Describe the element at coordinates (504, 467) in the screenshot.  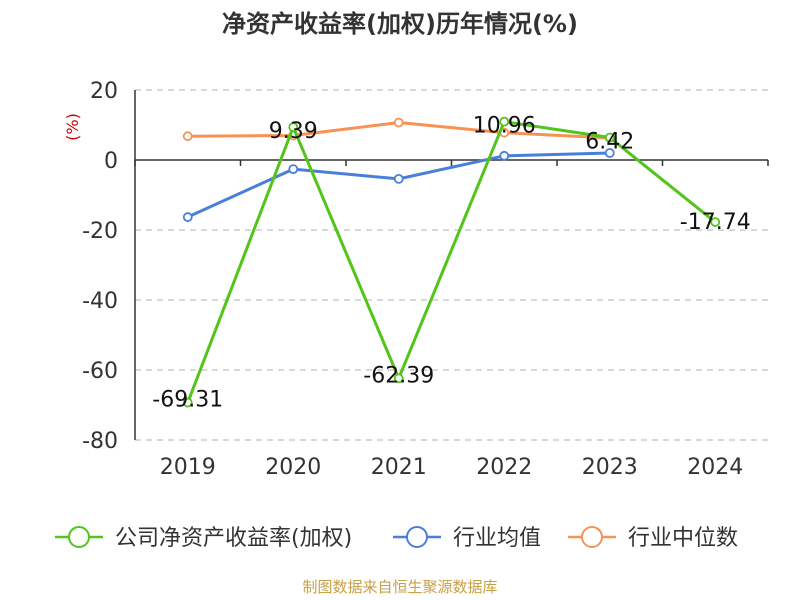
I see `x-tick-label: 2022` at that location.